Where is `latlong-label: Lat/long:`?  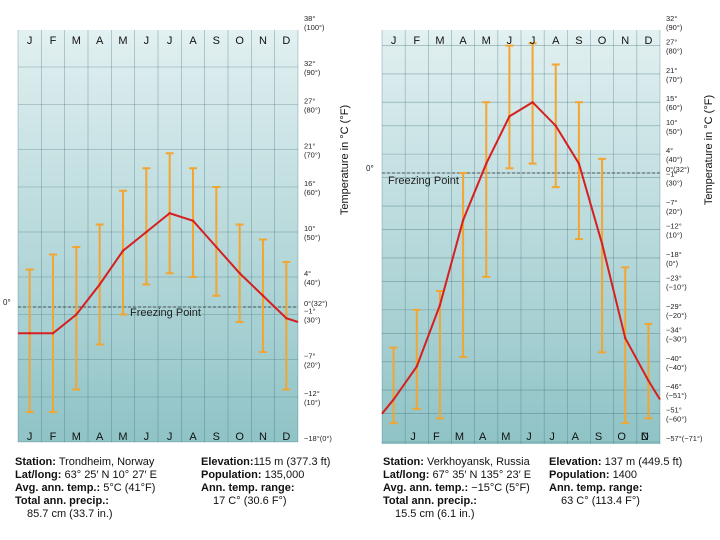 latlong-label: Lat/long: is located at coordinates (38, 475).